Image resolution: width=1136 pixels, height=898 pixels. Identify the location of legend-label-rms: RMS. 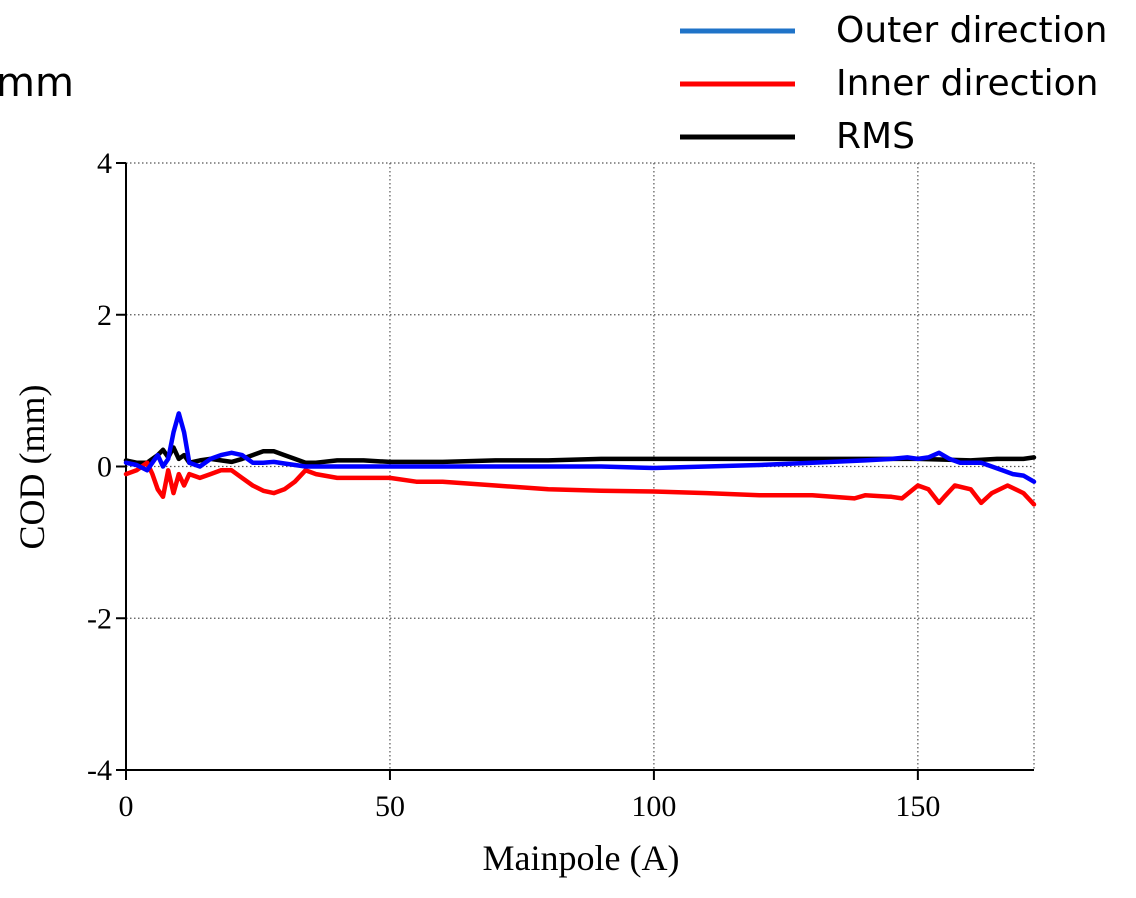
(875, 136).